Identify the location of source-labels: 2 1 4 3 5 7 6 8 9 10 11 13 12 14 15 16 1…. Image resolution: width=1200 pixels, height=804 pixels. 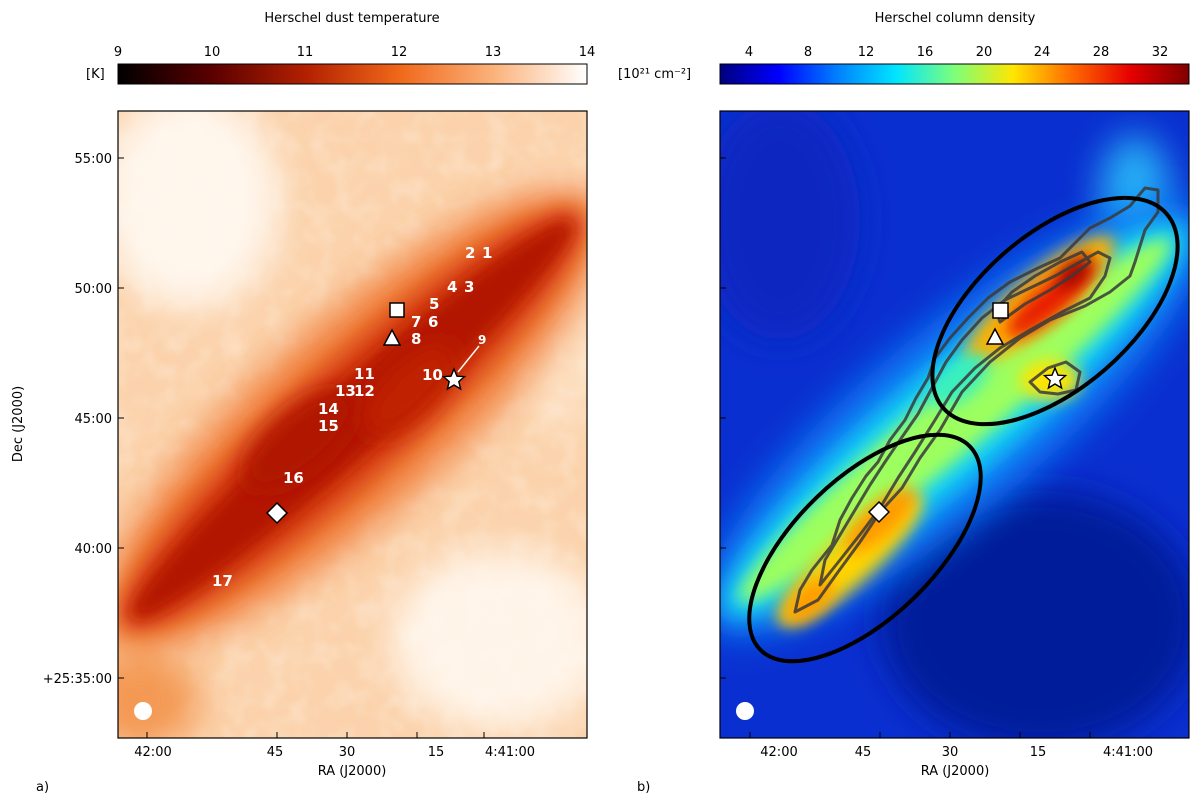
(352, 417).